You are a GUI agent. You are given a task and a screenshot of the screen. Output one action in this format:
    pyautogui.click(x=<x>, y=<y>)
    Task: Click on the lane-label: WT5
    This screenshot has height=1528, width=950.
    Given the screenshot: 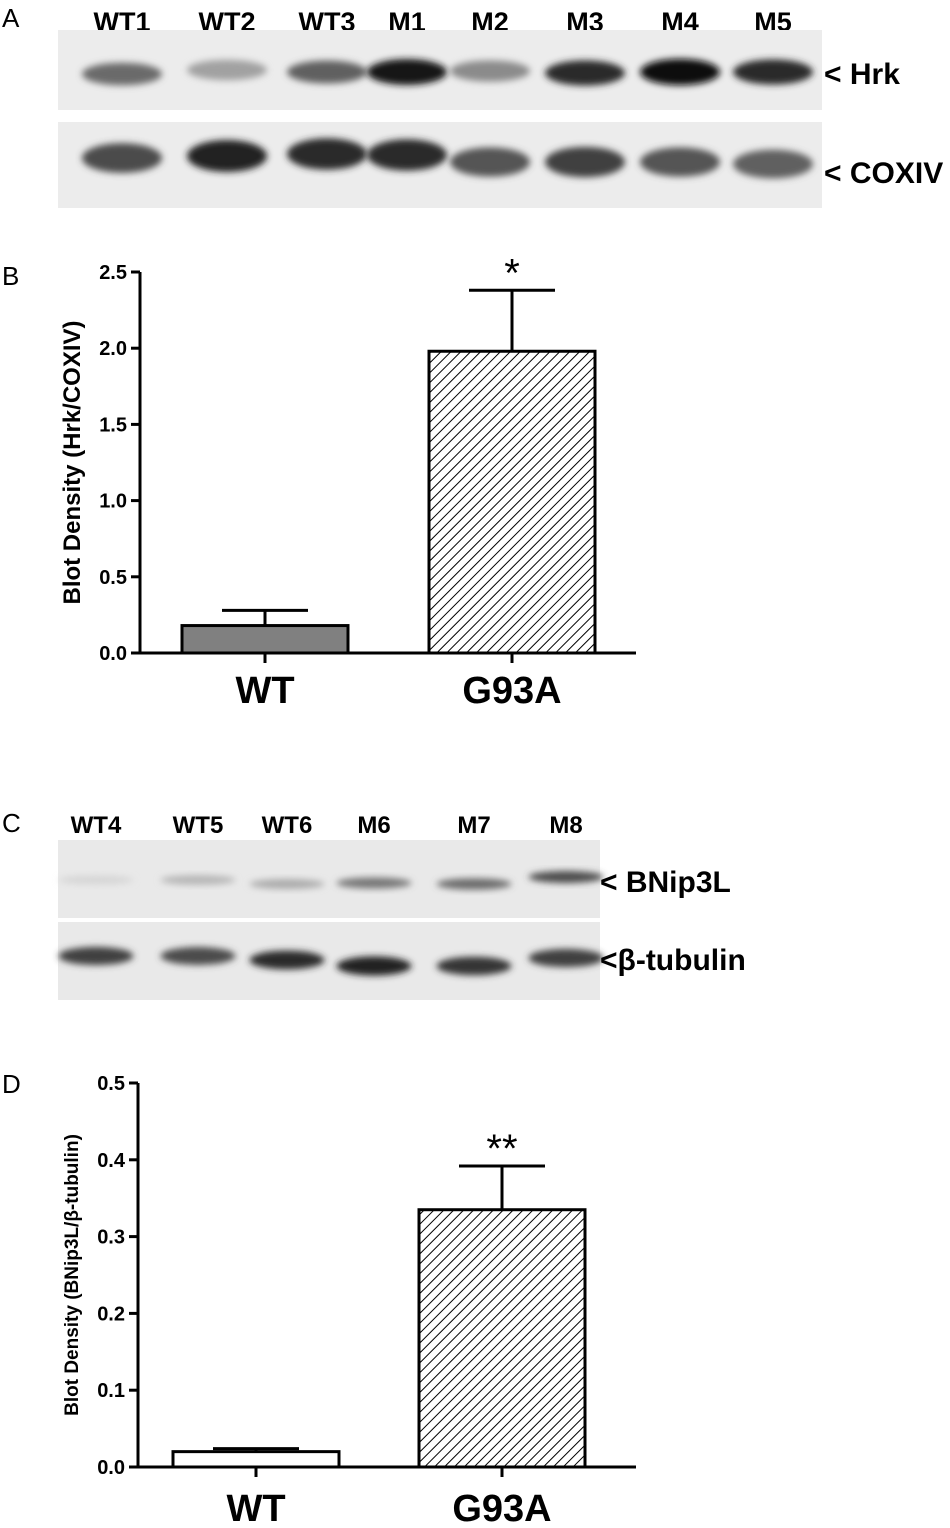 What is the action you would take?
    pyautogui.click(x=198, y=825)
    